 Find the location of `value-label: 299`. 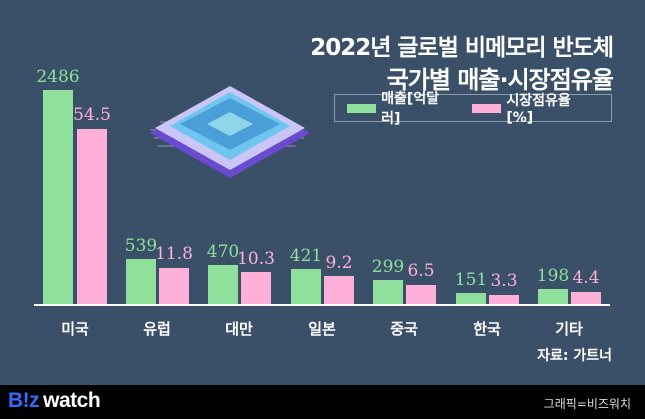

value-label: 299 is located at coordinates (388, 267).